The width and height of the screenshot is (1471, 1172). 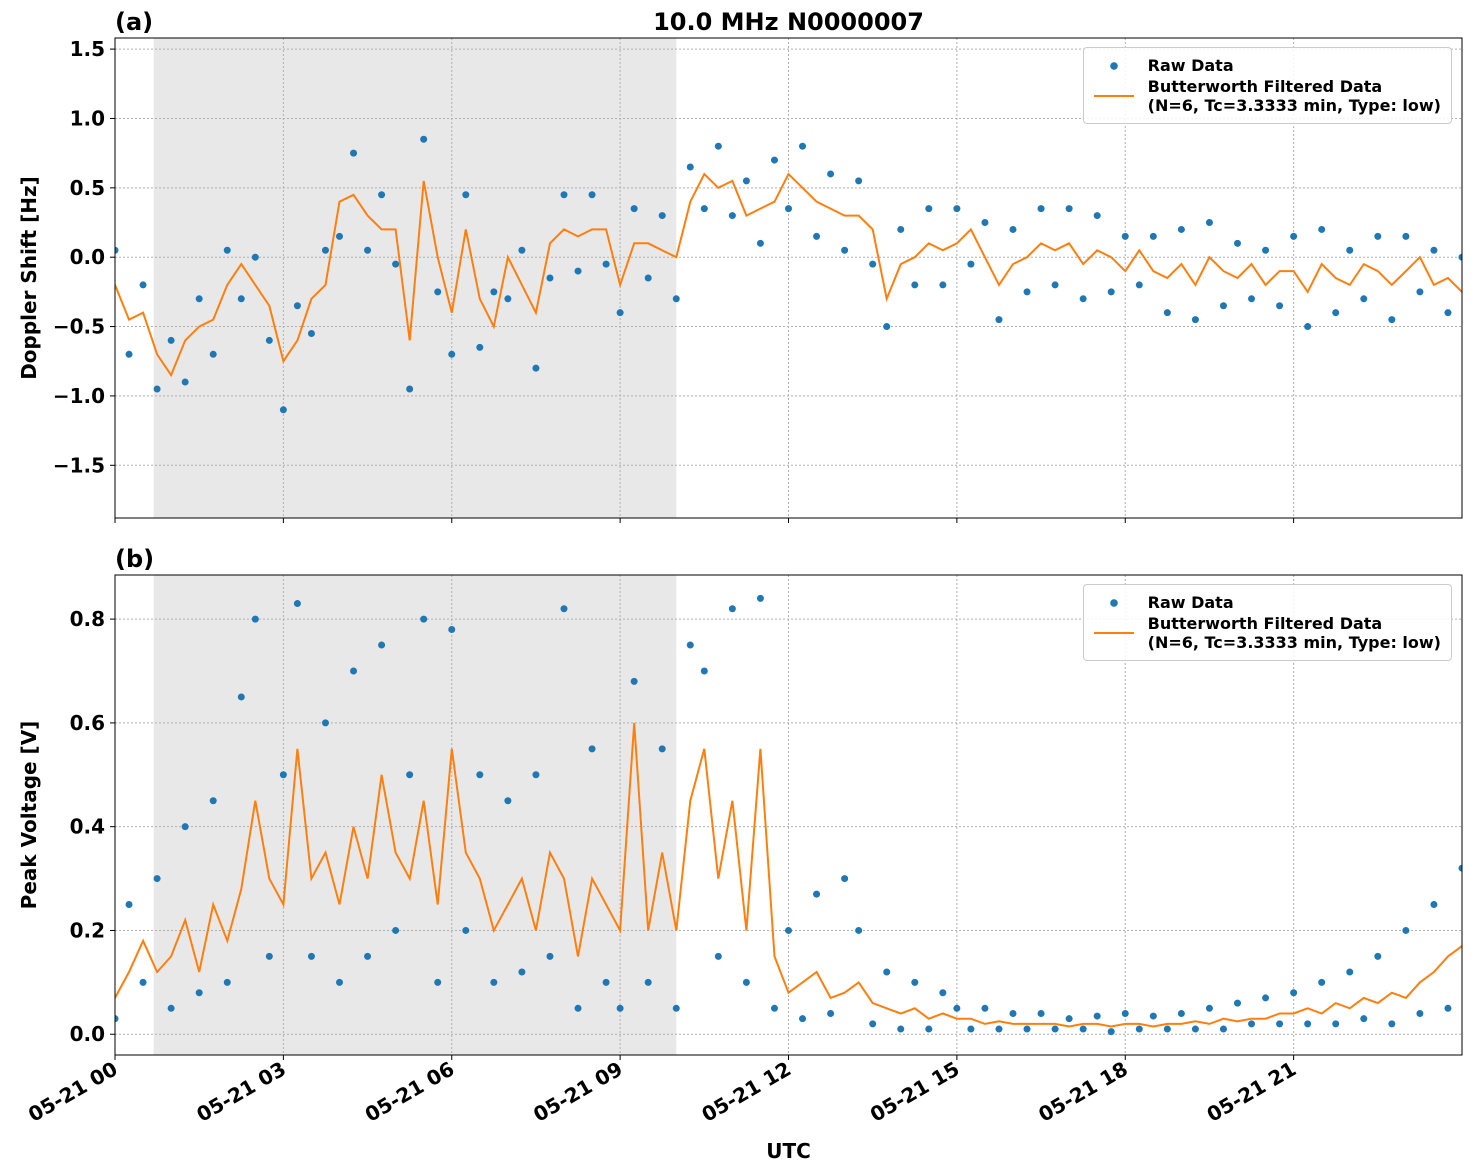 What do you see at coordinates (79, 327) in the screenshot?
I see `y-tick-label: −0.5` at bounding box center [79, 327].